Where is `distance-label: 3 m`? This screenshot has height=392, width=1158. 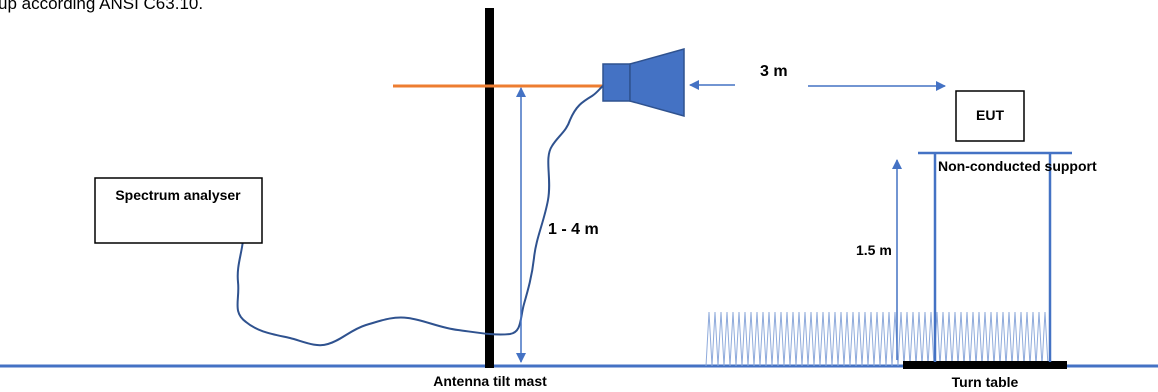
distance-label: 3 m is located at coordinates (774, 71).